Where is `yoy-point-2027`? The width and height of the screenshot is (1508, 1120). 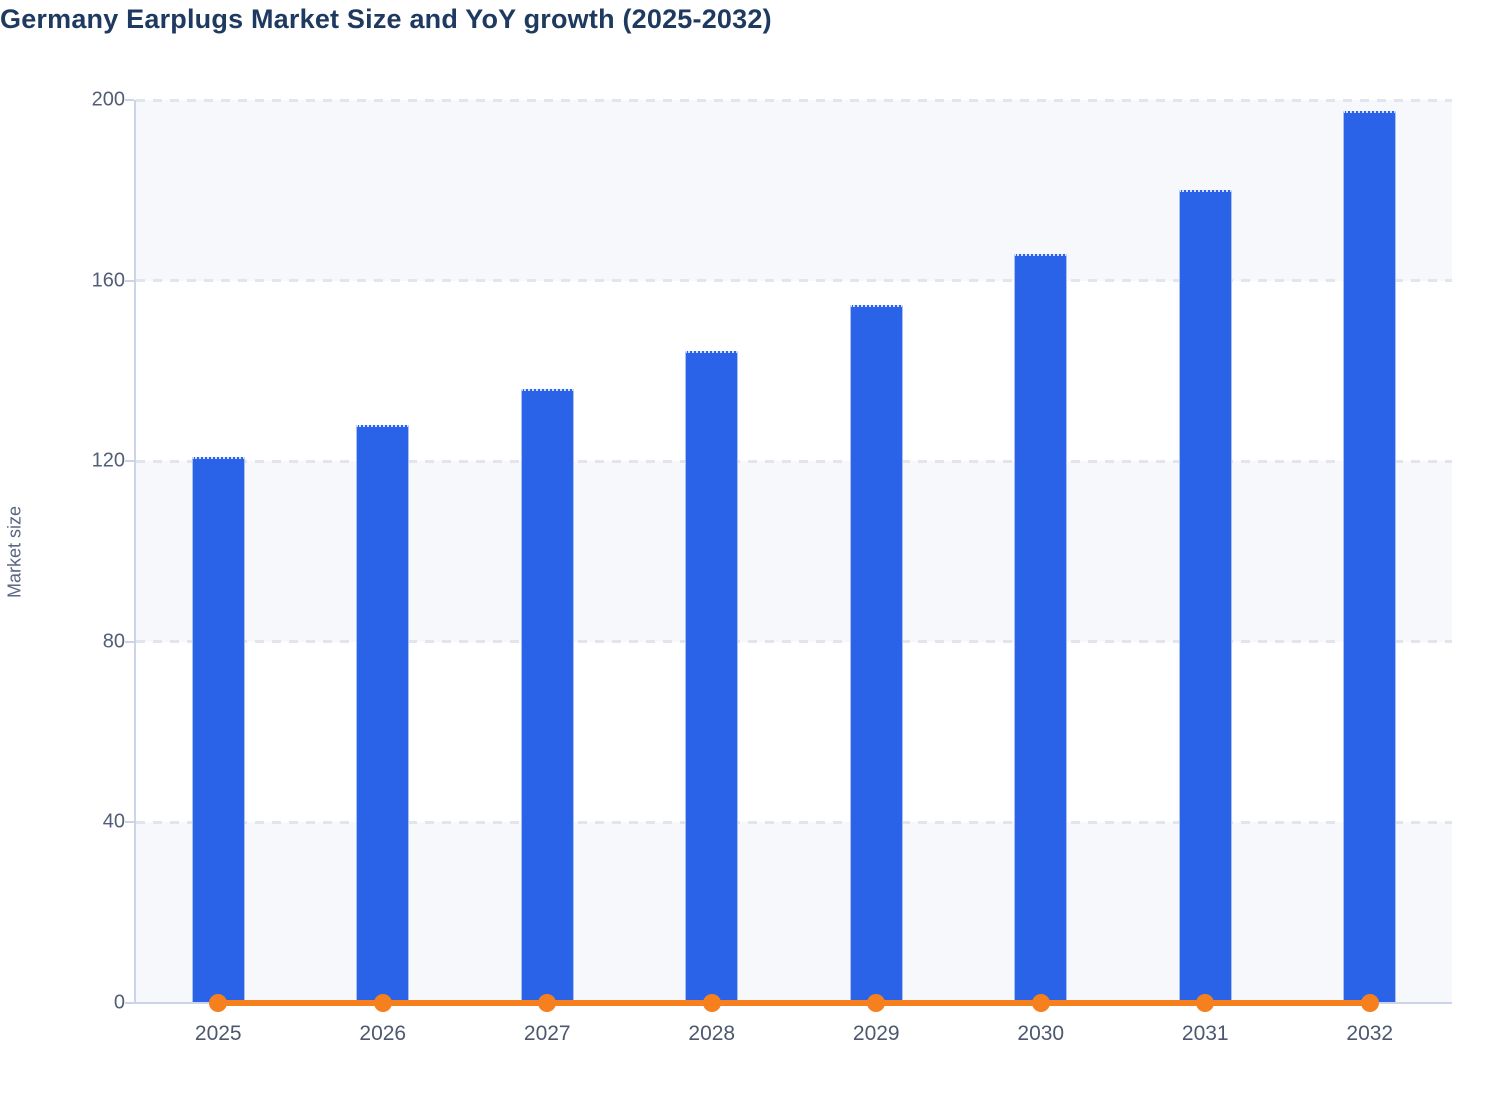
yoy-point-2027 is located at coordinates (547, 1003).